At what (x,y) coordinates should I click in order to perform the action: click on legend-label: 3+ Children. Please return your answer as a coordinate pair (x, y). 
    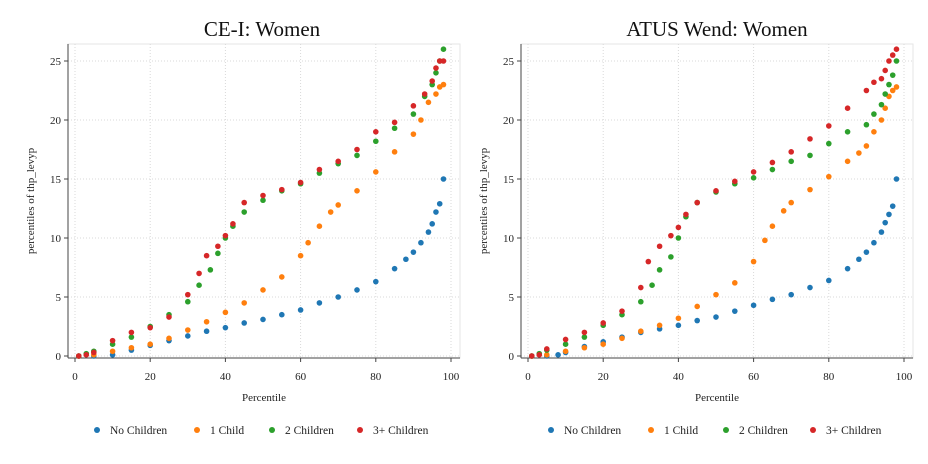
    Looking at the image, I should click on (854, 431).